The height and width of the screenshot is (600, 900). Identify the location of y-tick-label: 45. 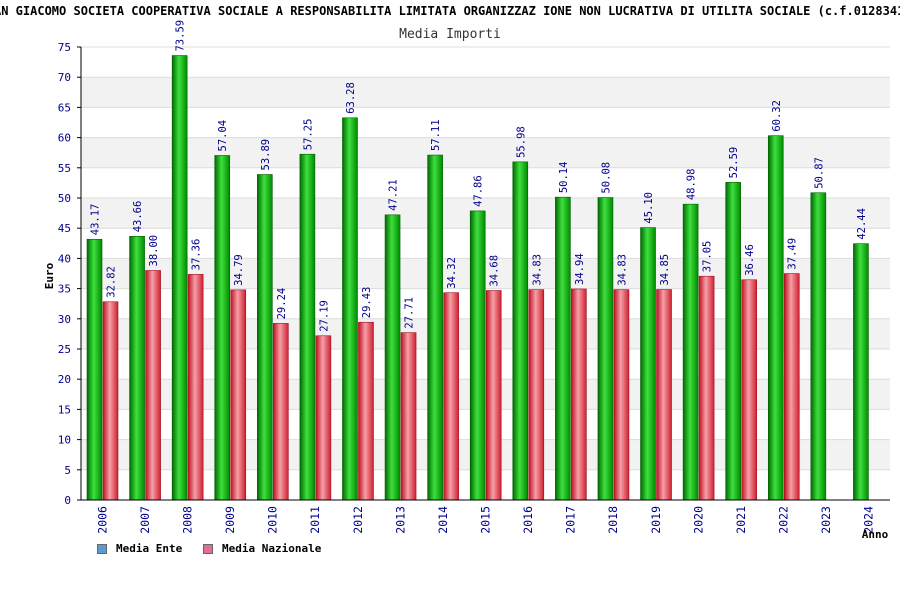
(64, 228).